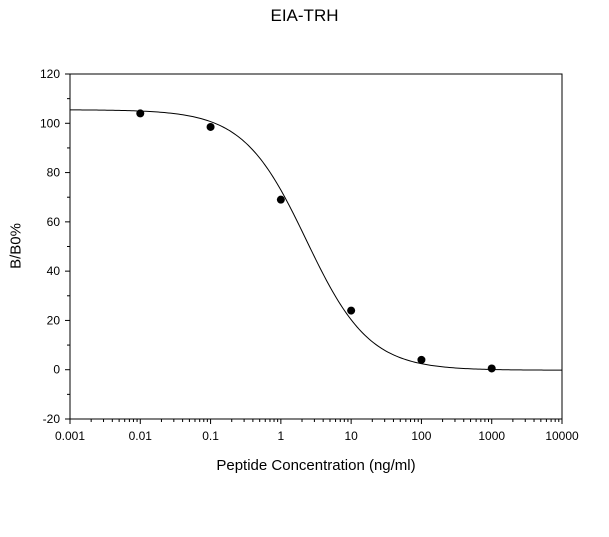 Image resolution: width=609 pixels, height=537 pixels. Describe the element at coordinates (54, 173) in the screenshot. I see `y-tick-label: 80` at that location.